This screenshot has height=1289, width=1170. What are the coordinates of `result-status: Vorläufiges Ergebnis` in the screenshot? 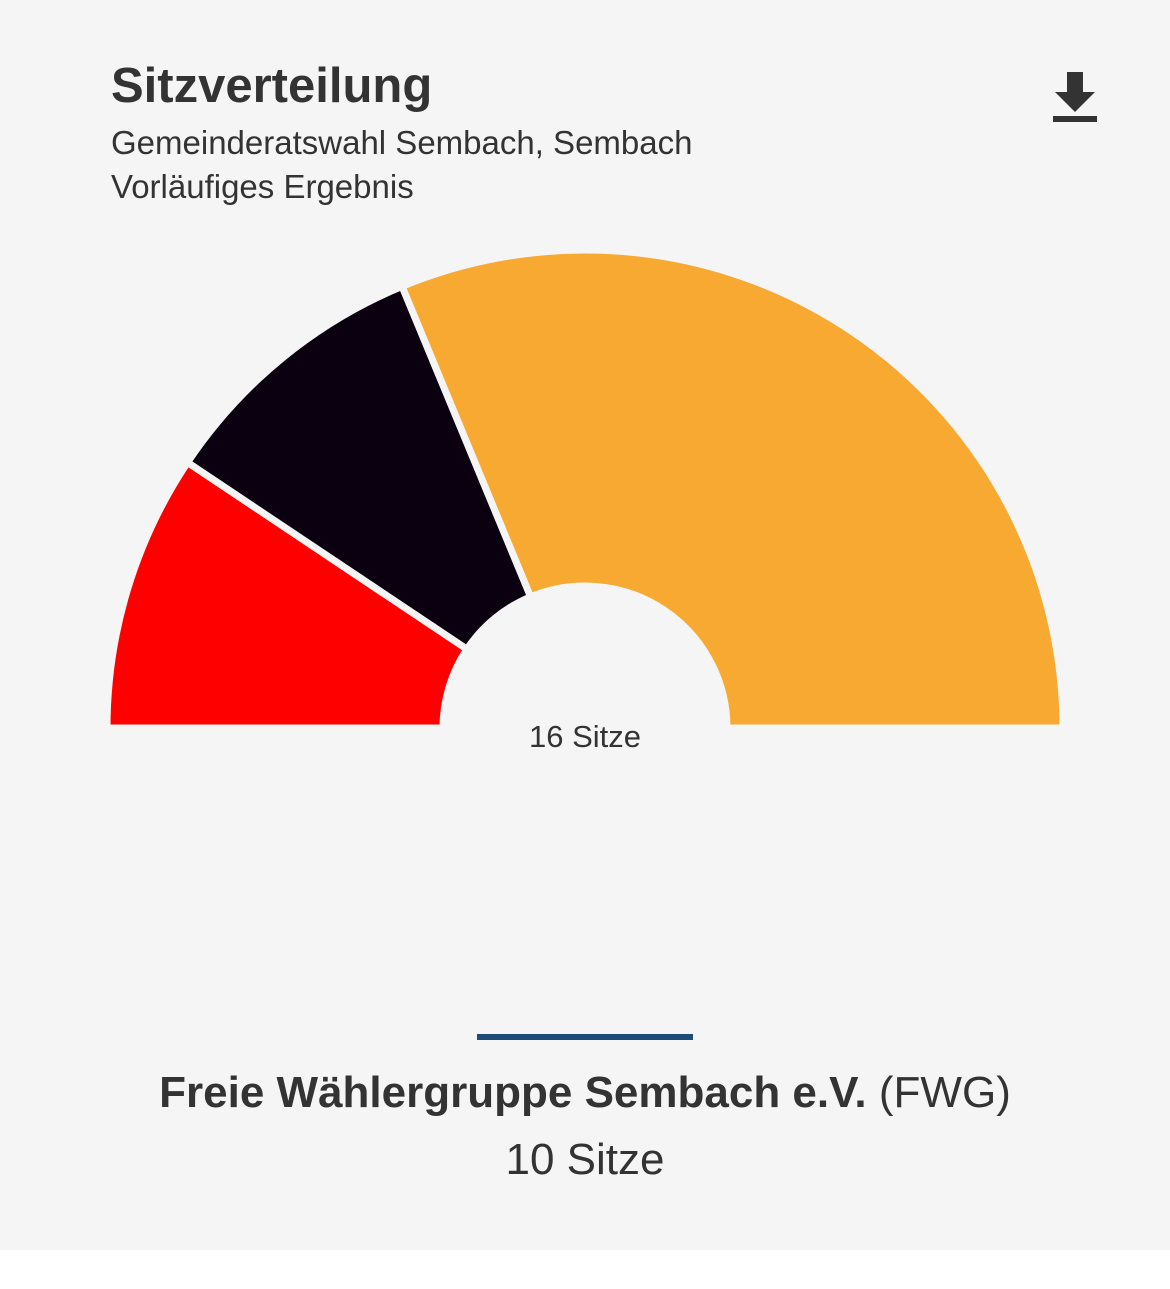 It's located at (262, 186).